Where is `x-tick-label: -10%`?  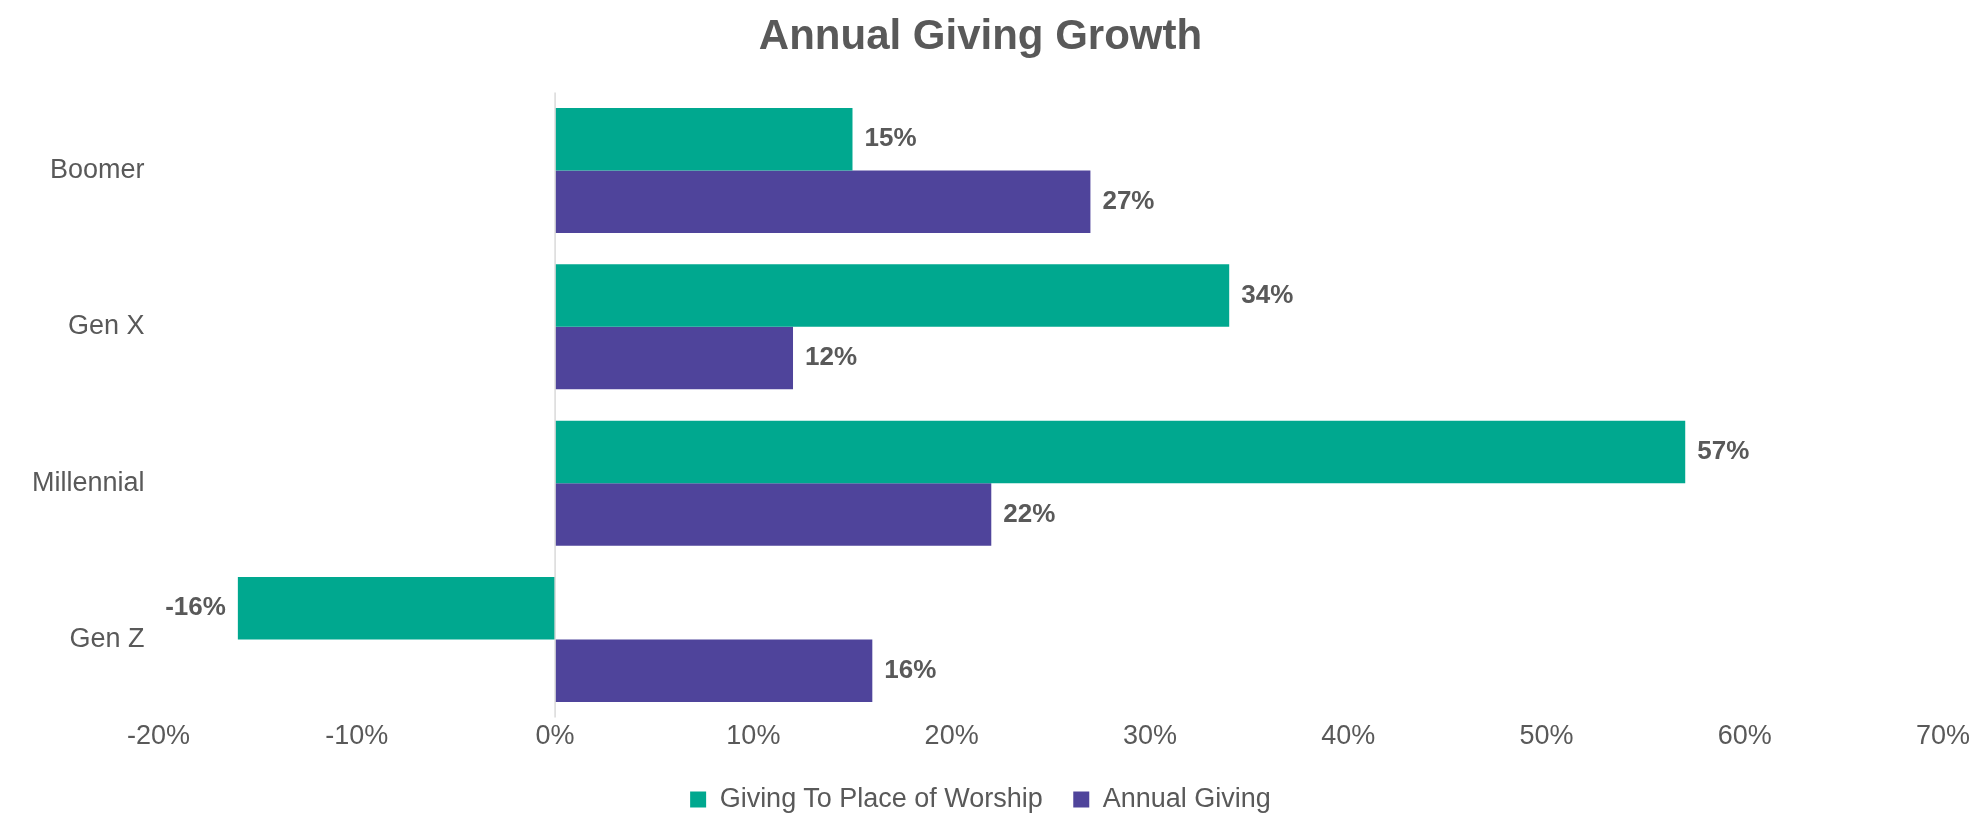
x-tick-label: -10% is located at coordinates (357, 735).